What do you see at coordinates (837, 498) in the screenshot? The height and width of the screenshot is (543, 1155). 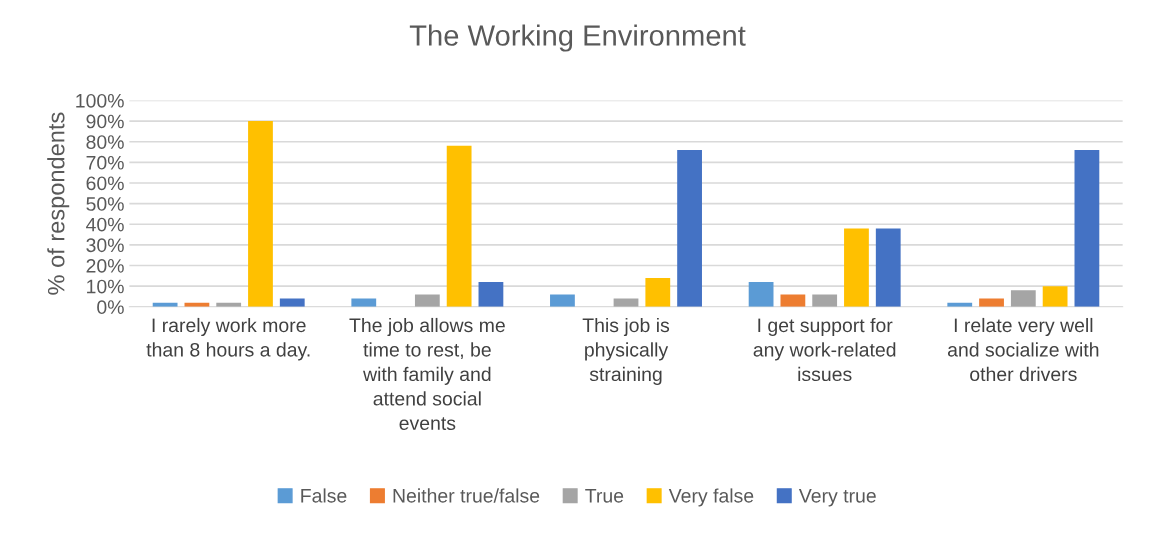 I see `legend-label: Very true` at bounding box center [837, 498].